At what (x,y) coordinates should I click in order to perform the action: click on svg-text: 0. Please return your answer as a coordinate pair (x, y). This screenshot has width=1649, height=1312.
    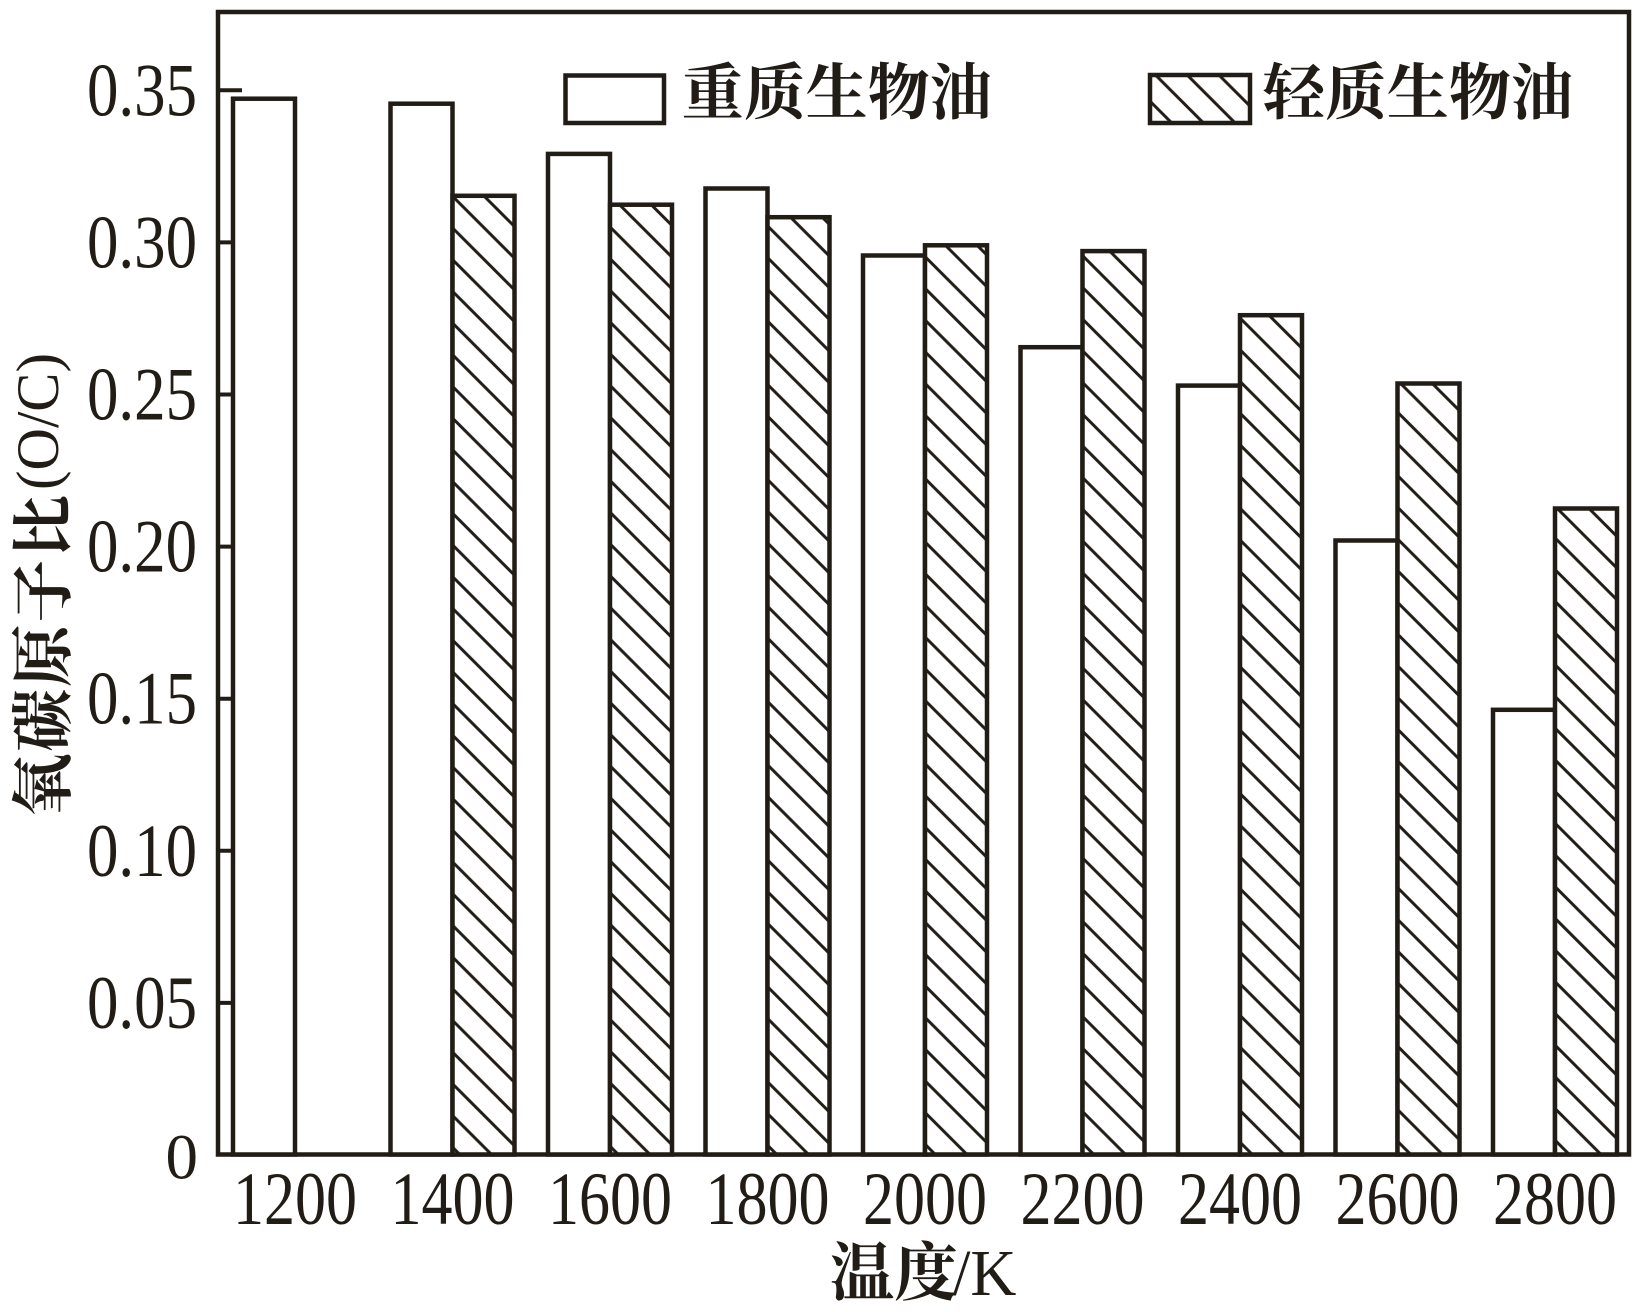
    Looking at the image, I should click on (182, 1158).